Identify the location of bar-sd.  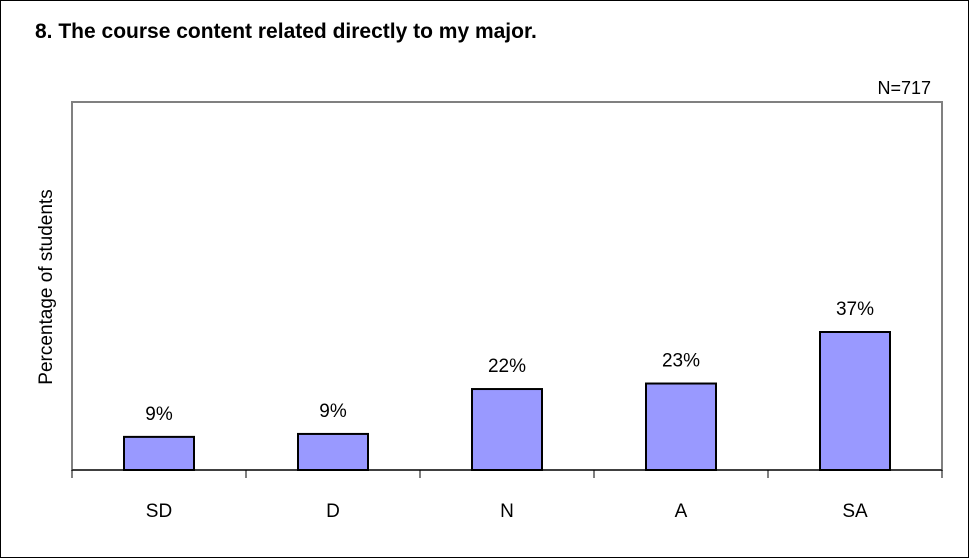
(159, 453).